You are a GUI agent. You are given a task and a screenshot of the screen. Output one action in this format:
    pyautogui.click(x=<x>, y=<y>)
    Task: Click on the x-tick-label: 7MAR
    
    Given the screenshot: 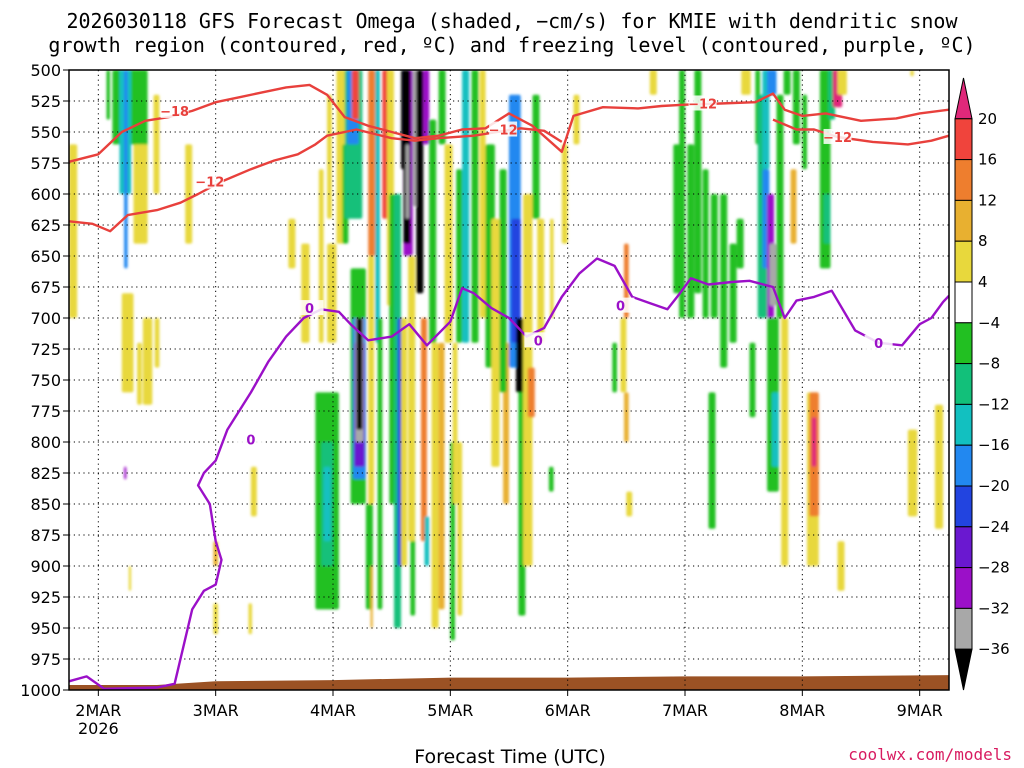 What is the action you would take?
    pyautogui.click(x=685, y=710)
    